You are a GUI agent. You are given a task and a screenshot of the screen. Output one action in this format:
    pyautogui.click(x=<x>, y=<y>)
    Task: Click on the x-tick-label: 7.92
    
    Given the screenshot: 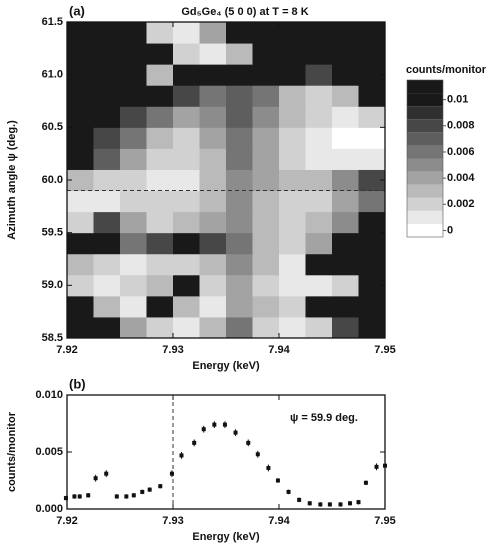 What is the action you would take?
    pyautogui.click(x=66, y=521)
    